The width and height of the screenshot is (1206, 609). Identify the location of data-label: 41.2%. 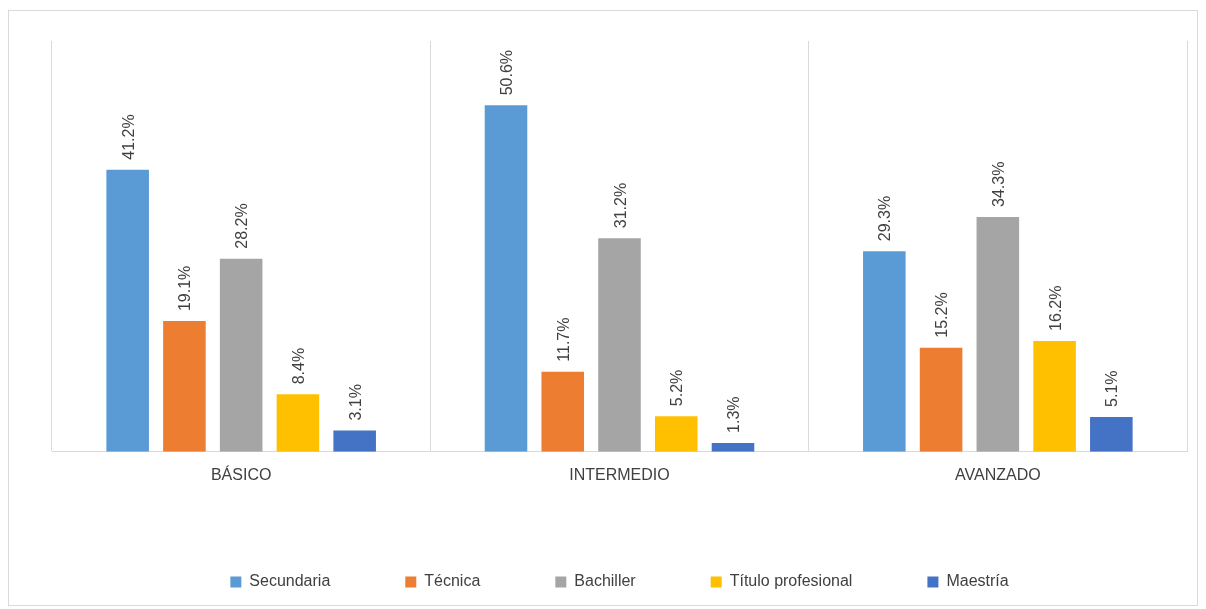
(128, 137).